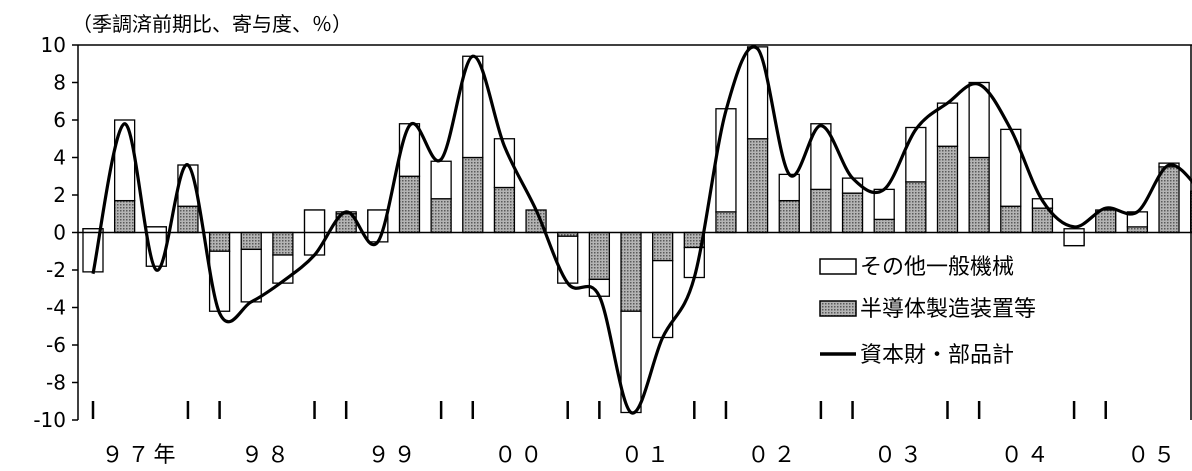  Describe the element at coordinates (948, 309) in the screenshot. I see `legend-label-semi: 半導体製造装置等` at that location.